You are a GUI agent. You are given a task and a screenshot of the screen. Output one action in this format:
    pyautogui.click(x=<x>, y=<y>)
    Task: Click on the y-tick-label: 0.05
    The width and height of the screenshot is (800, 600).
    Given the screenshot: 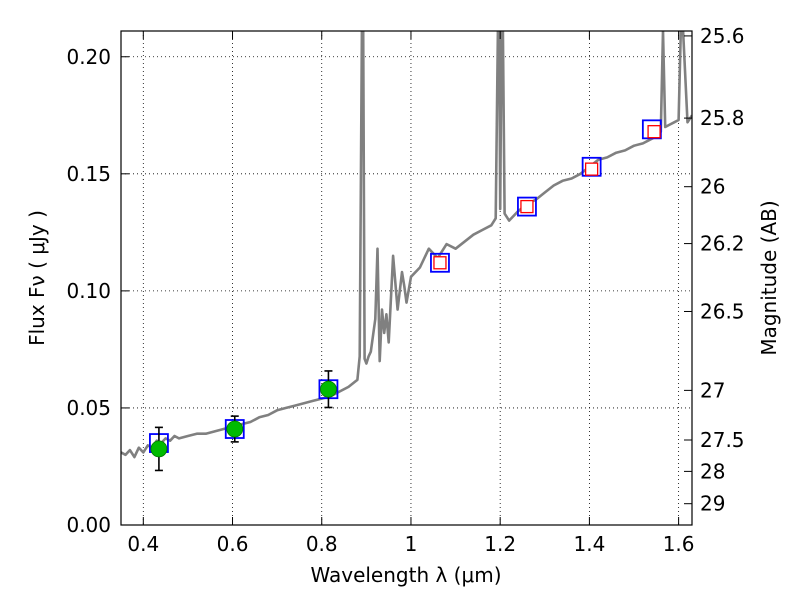 What is the action you would take?
    pyautogui.click(x=88, y=408)
    